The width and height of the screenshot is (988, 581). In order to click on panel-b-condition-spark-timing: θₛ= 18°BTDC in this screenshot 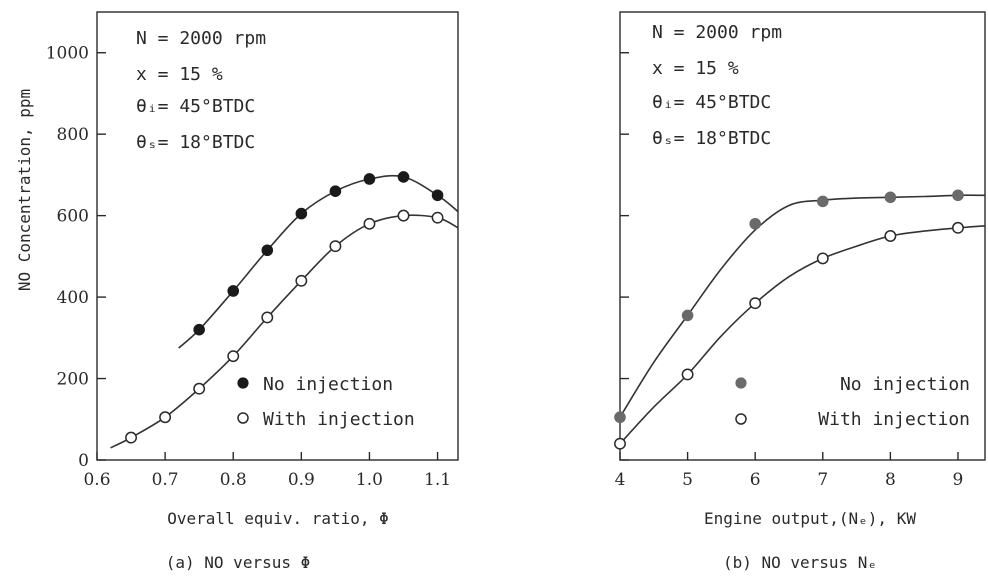, I will do `click(711, 138)`.